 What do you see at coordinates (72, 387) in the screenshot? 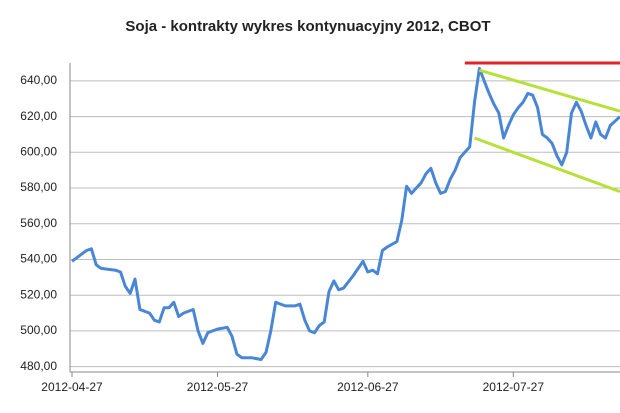
I see `x-tick-label: 2012-04-27` at bounding box center [72, 387].